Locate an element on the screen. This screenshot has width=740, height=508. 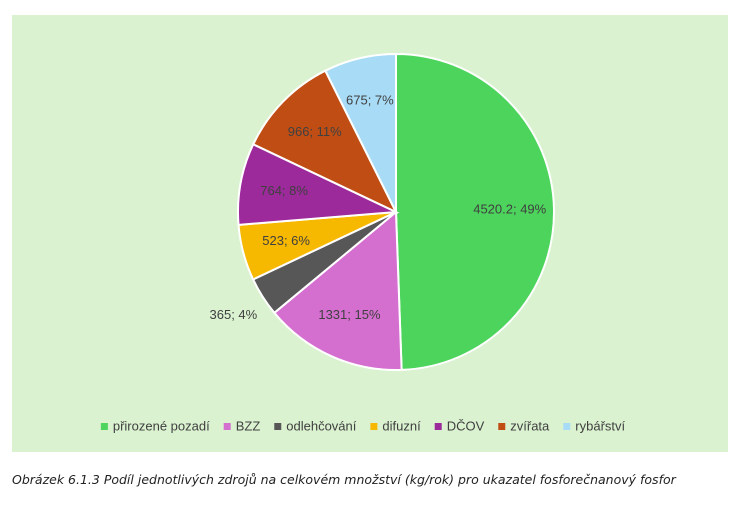
data-label: 4520.2; 49% is located at coordinates (509, 208).